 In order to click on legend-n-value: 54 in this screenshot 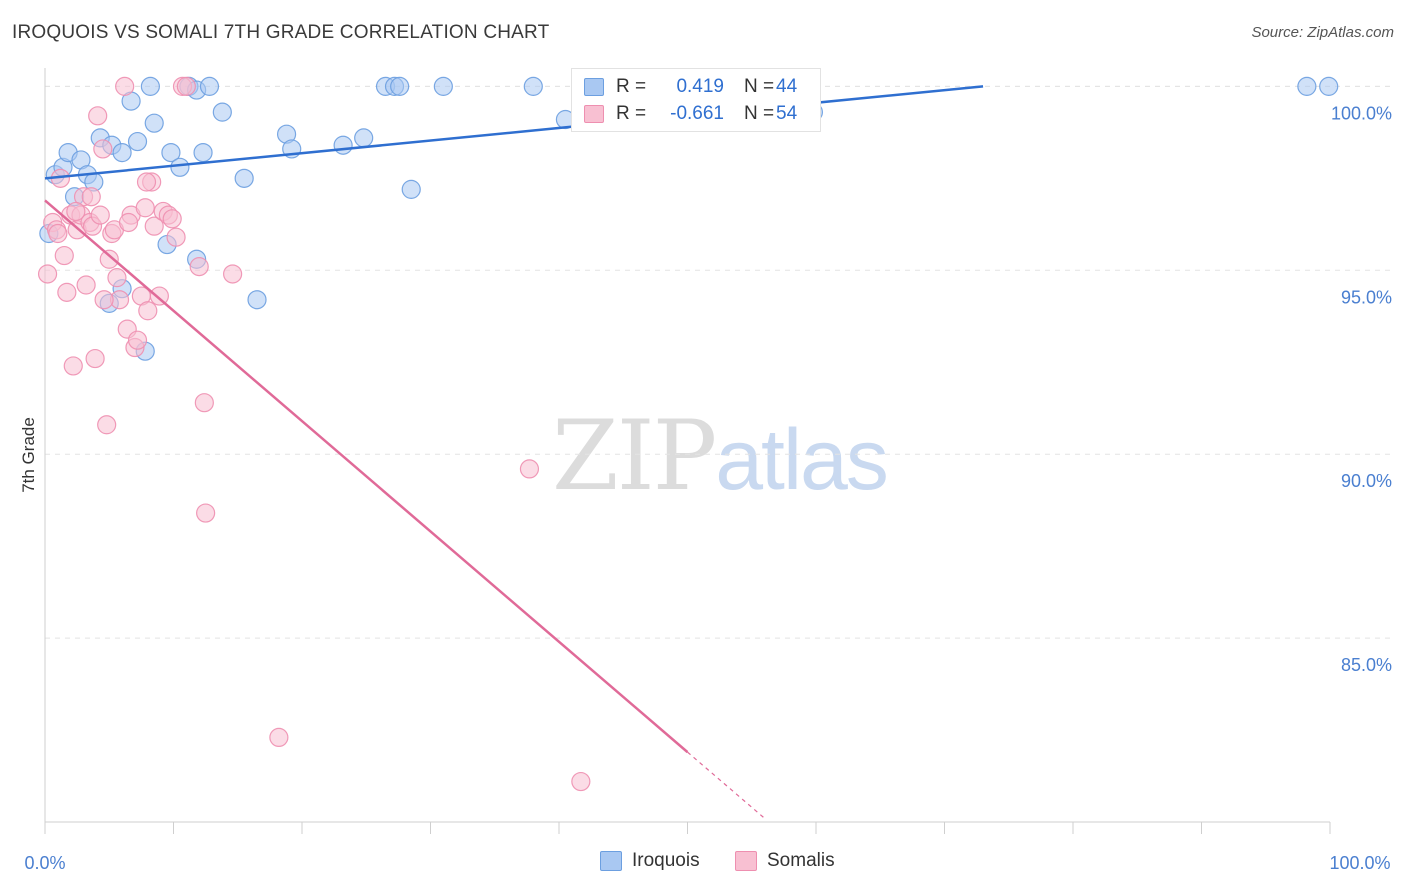, I will do `click(787, 113)`.